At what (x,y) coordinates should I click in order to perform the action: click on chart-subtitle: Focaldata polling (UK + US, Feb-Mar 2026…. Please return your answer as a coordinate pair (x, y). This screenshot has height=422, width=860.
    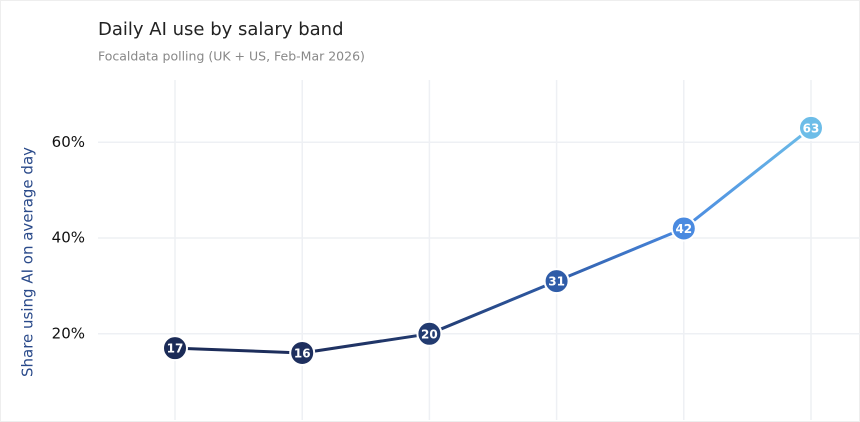
    Looking at the image, I should click on (231, 56).